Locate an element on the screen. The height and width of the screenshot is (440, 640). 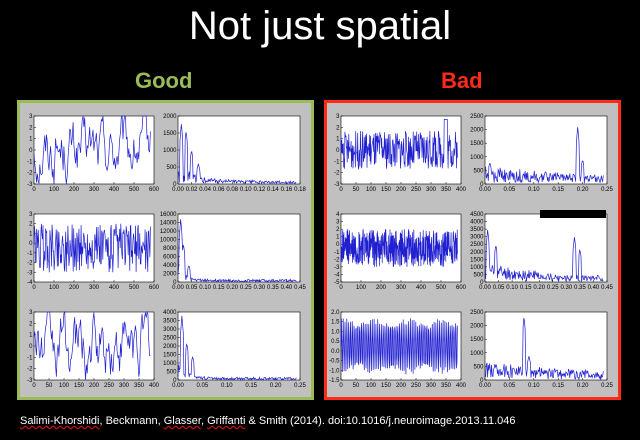
y-tick-label: 3500 is located at coordinates (477, 230).